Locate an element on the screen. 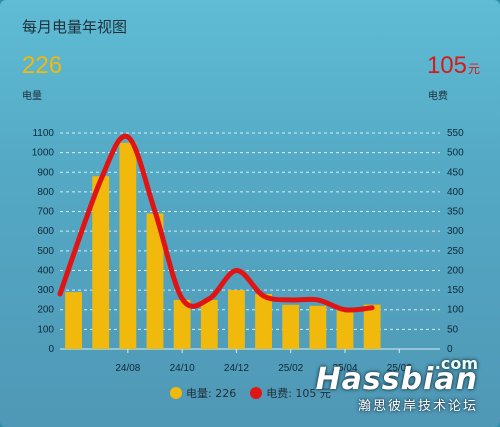 The height and width of the screenshot is (427, 500). x-tick-label: 25/02 is located at coordinates (290, 368).